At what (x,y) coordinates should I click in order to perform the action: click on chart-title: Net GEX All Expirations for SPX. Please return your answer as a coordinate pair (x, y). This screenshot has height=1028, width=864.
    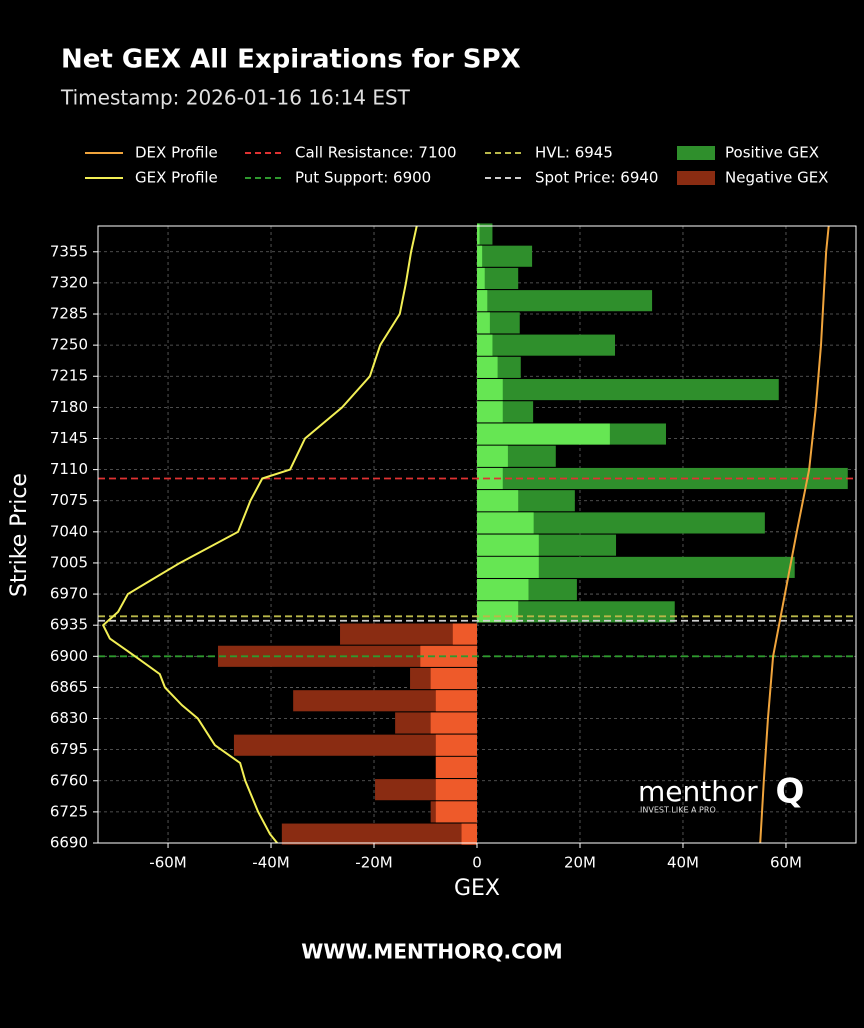
    Looking at the image, I should click on (291, 60).